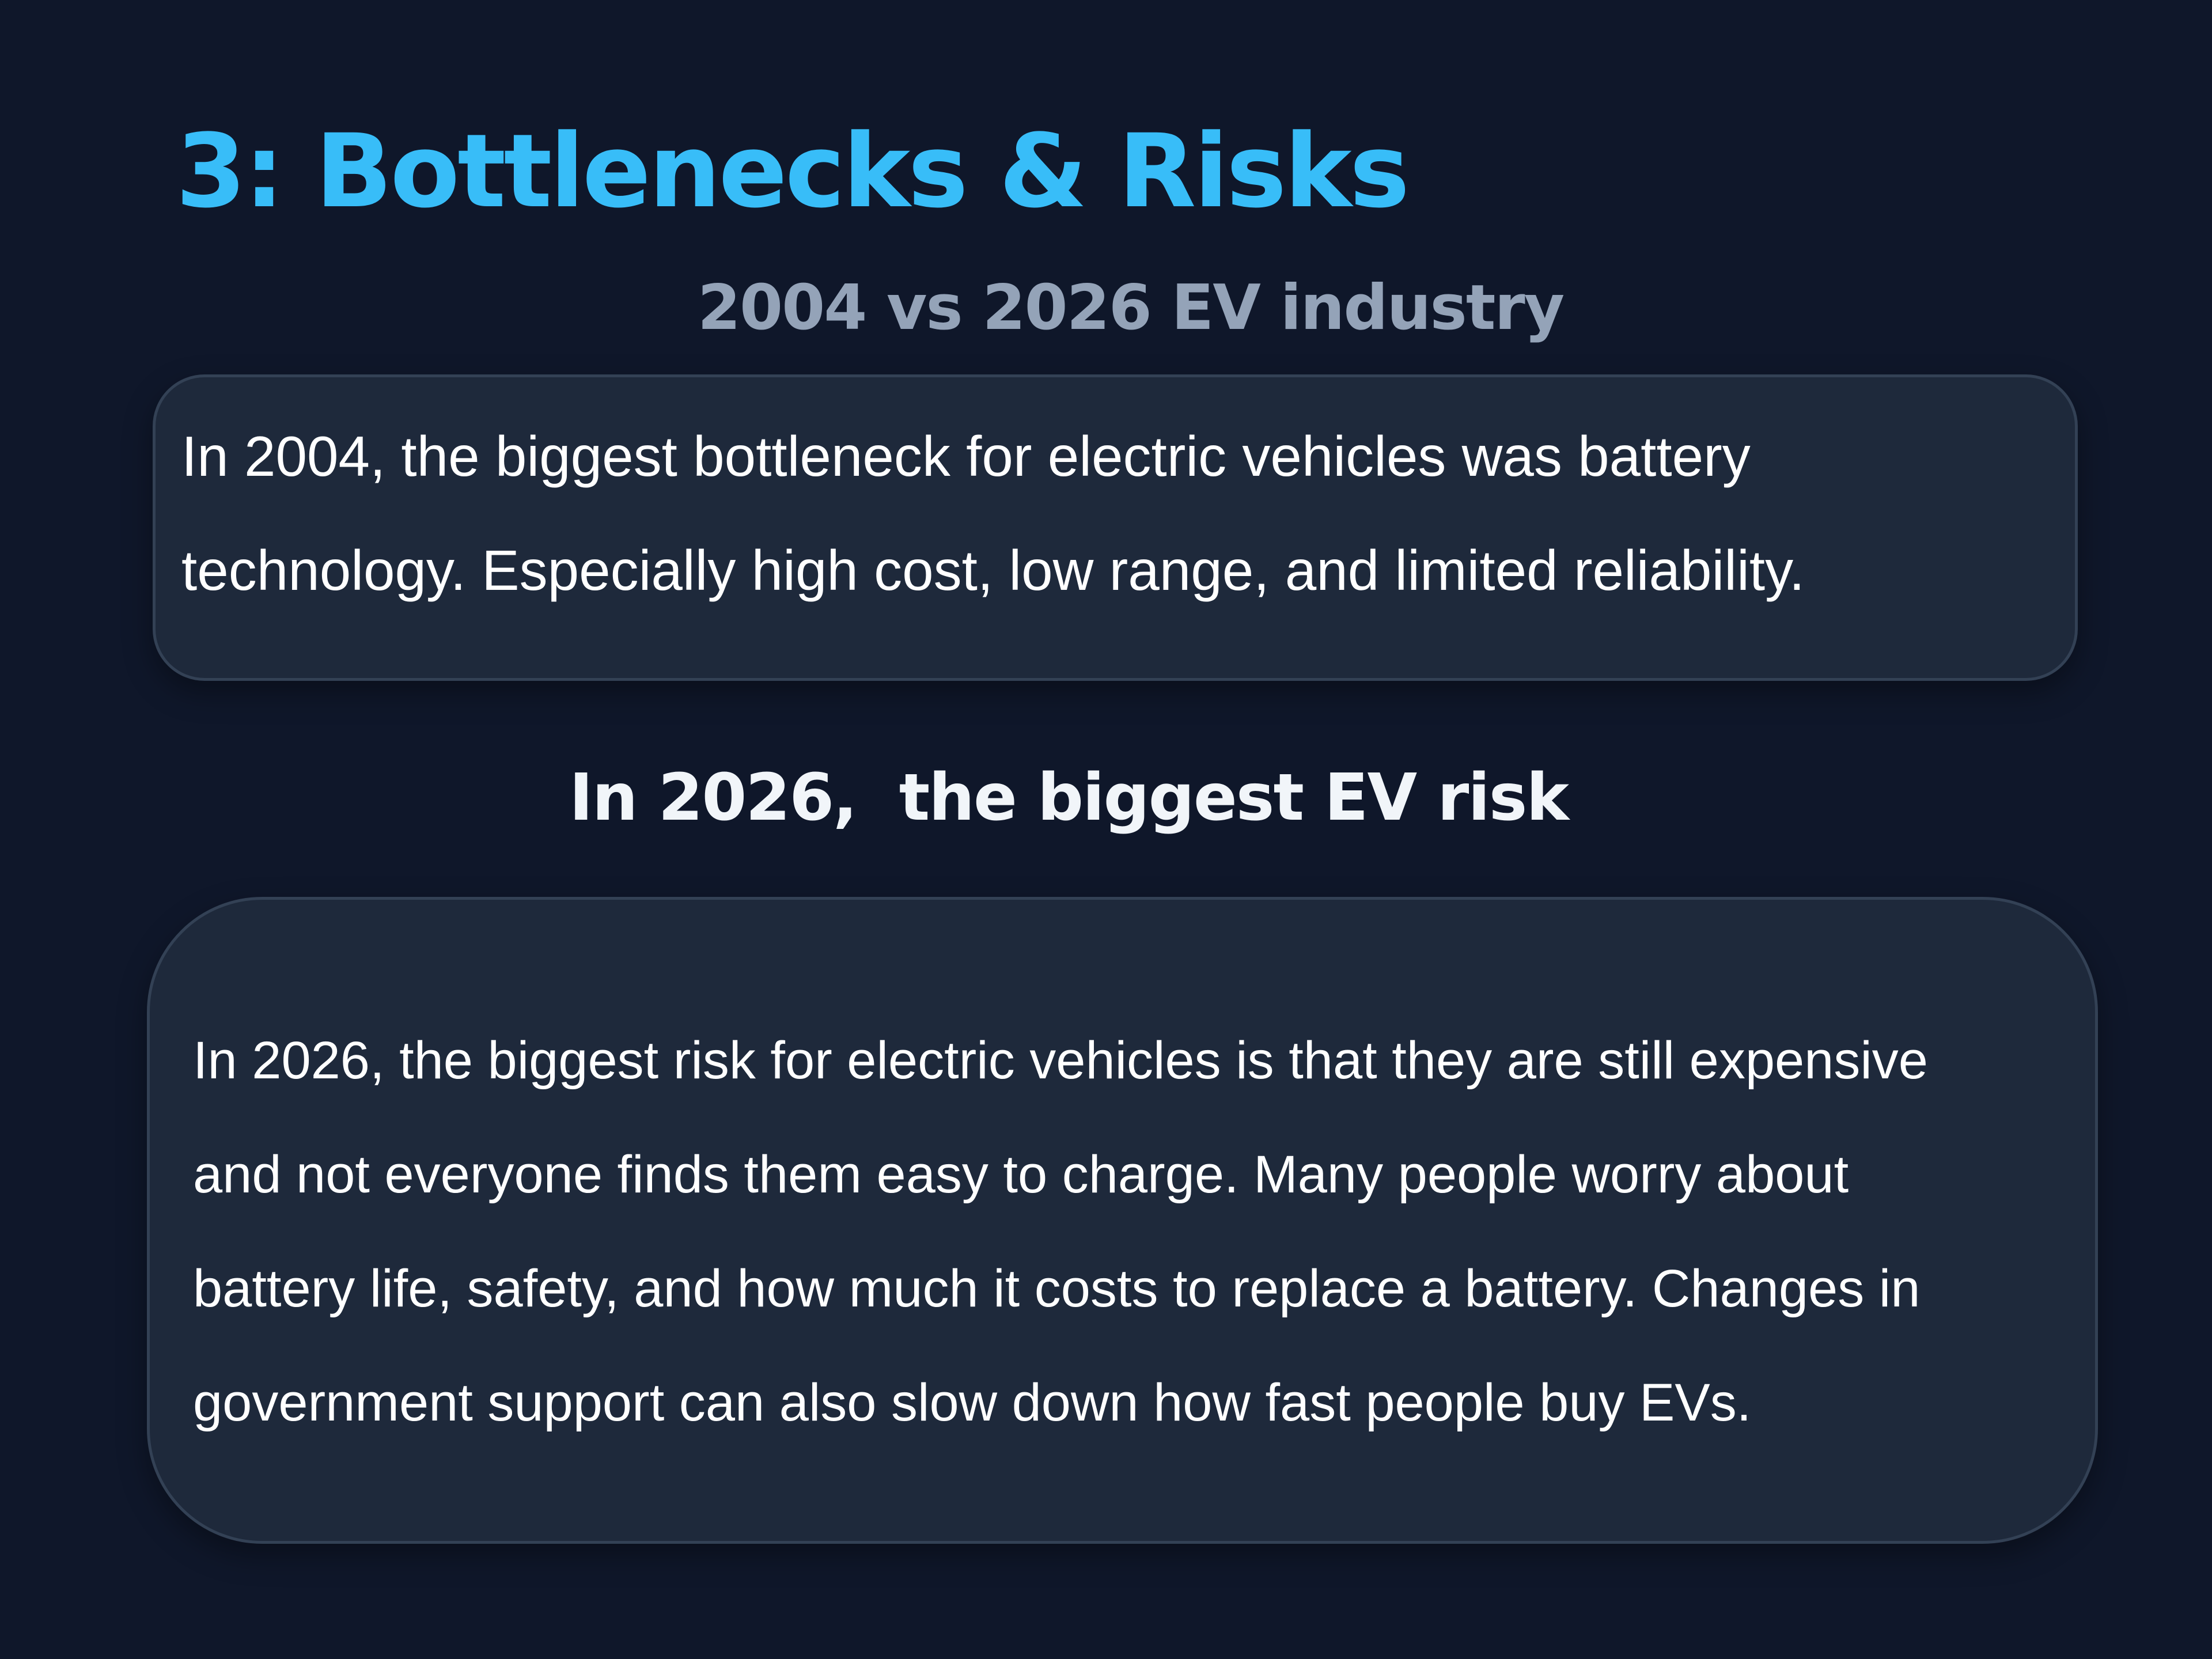  I want to click on slide-title: 3: Bottlenecks & Risks, so click(793, 171).